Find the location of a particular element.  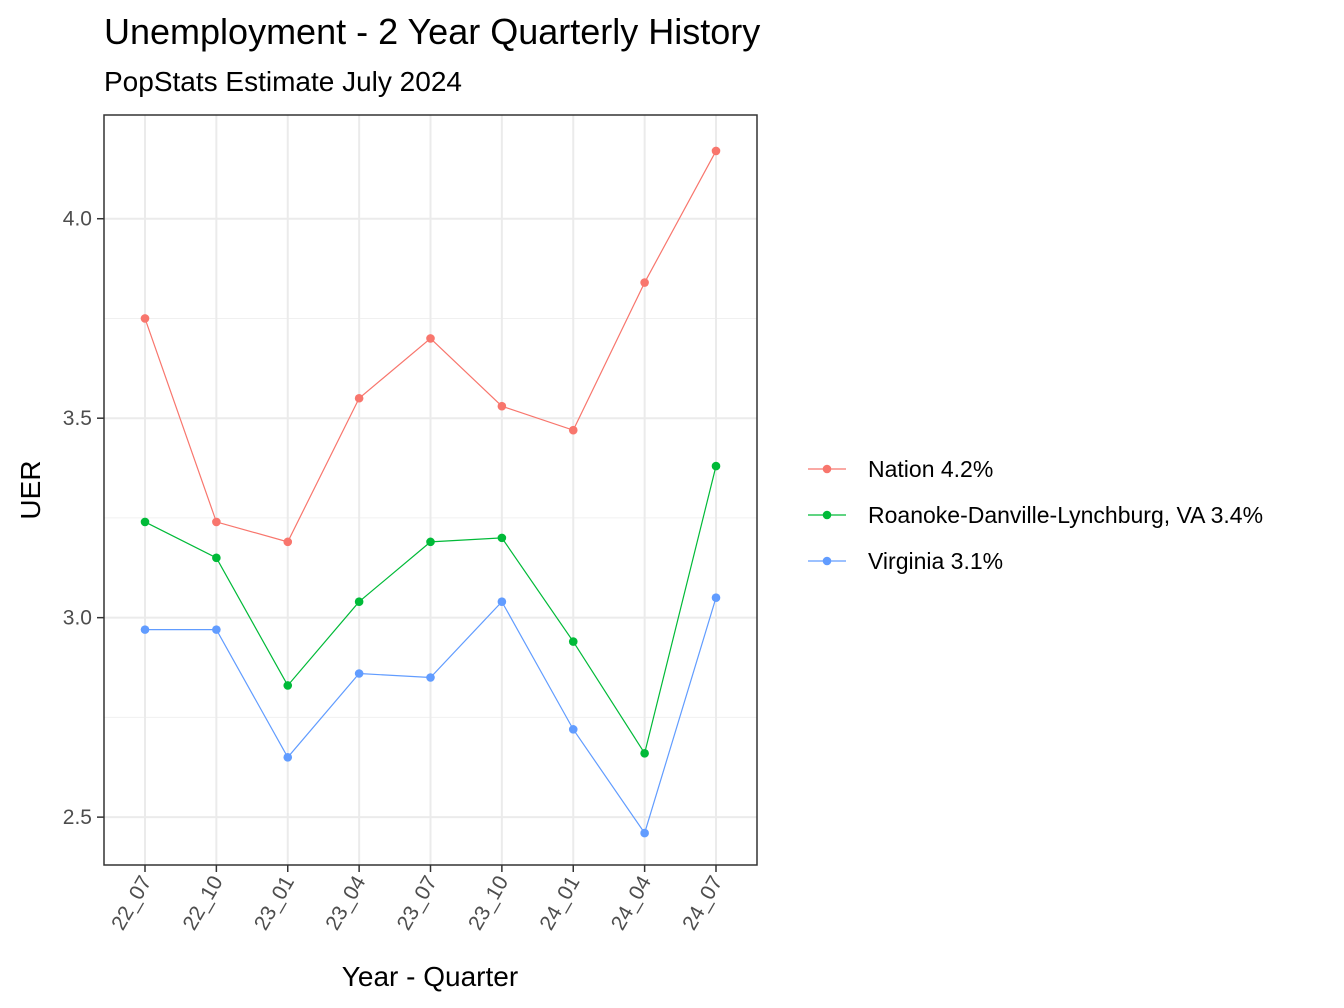

legend-label: Roanoke-Danville-Lynchburg, VA 3.4% is located at coordinates (1065, 515).